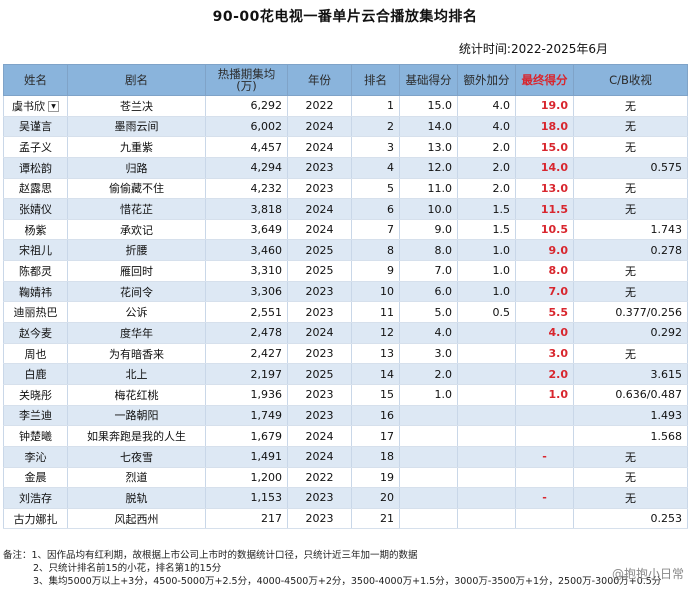 The width and height of the screenshot is (690, 595). I want to click on cell-name: 赵今麦, so click(35, 333).